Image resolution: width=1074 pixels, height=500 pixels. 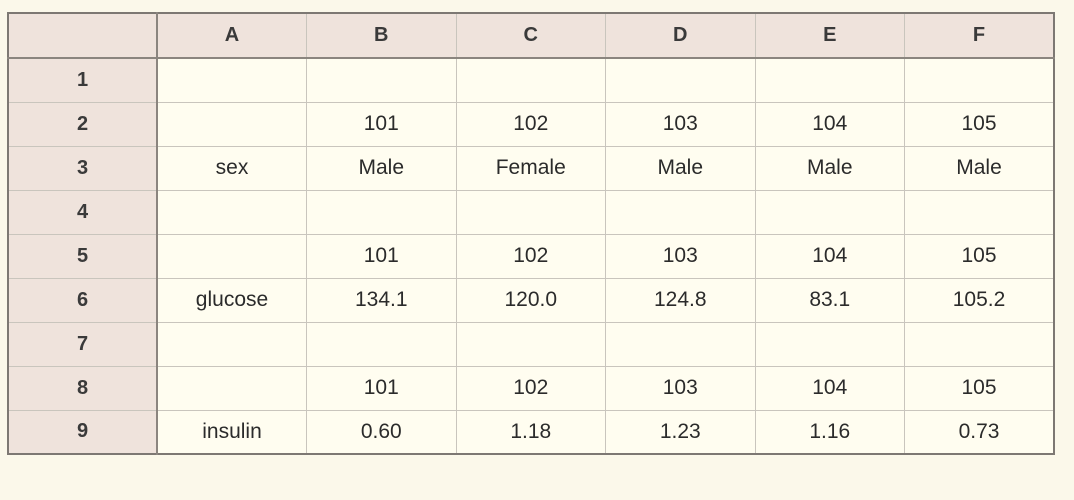 What do you see at coordinates (680, 300) in the screenshot?
I see `cell-d6: 124.8` at bounding box center [680, 300].